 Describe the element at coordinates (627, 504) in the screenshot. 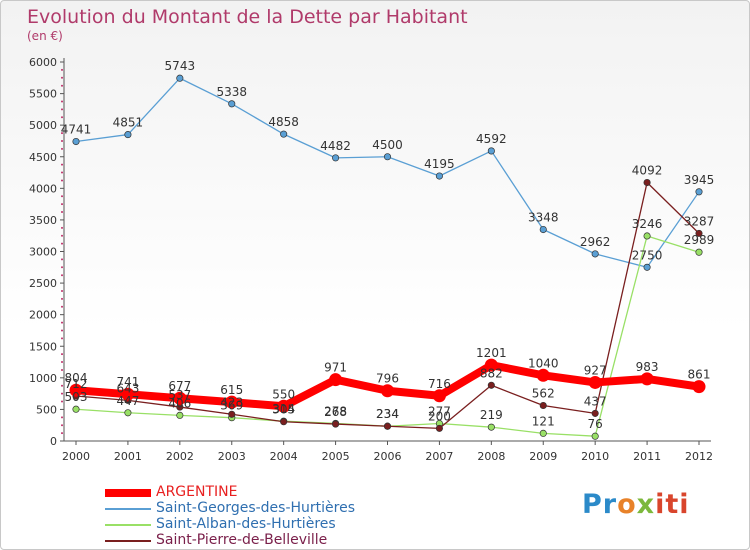

I see `logo-part: o` at that location.